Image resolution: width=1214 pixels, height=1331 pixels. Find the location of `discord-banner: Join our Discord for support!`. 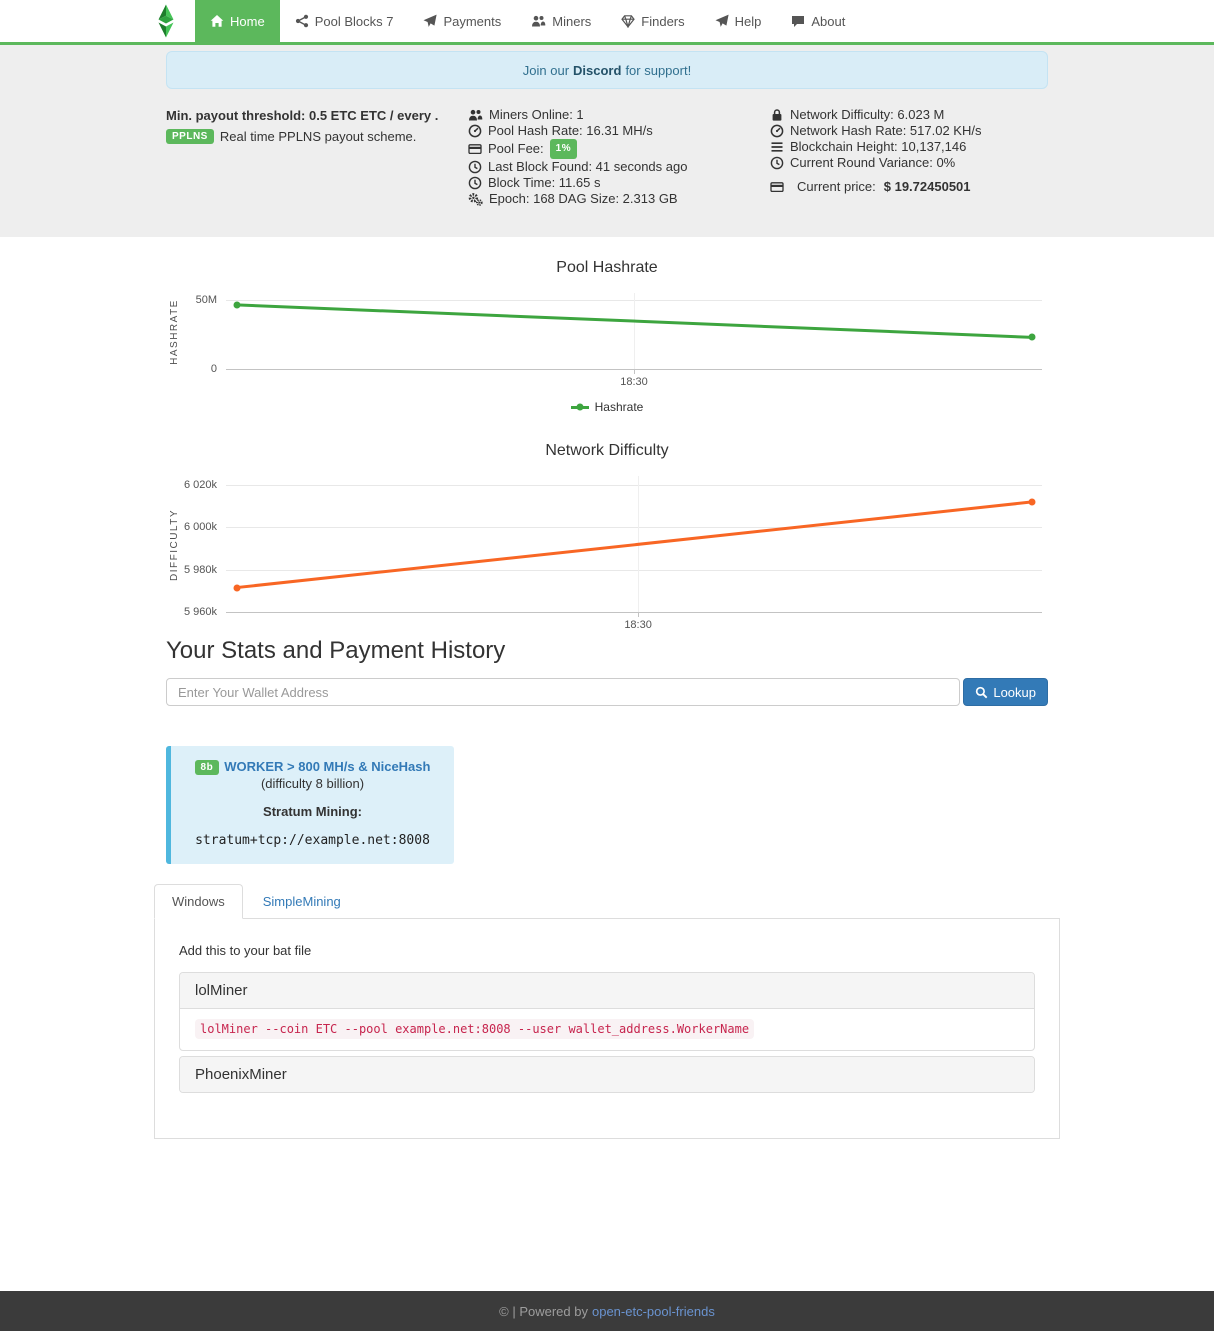

discord-banner: Join our Discord for support! is located at coordinates (607, 70).